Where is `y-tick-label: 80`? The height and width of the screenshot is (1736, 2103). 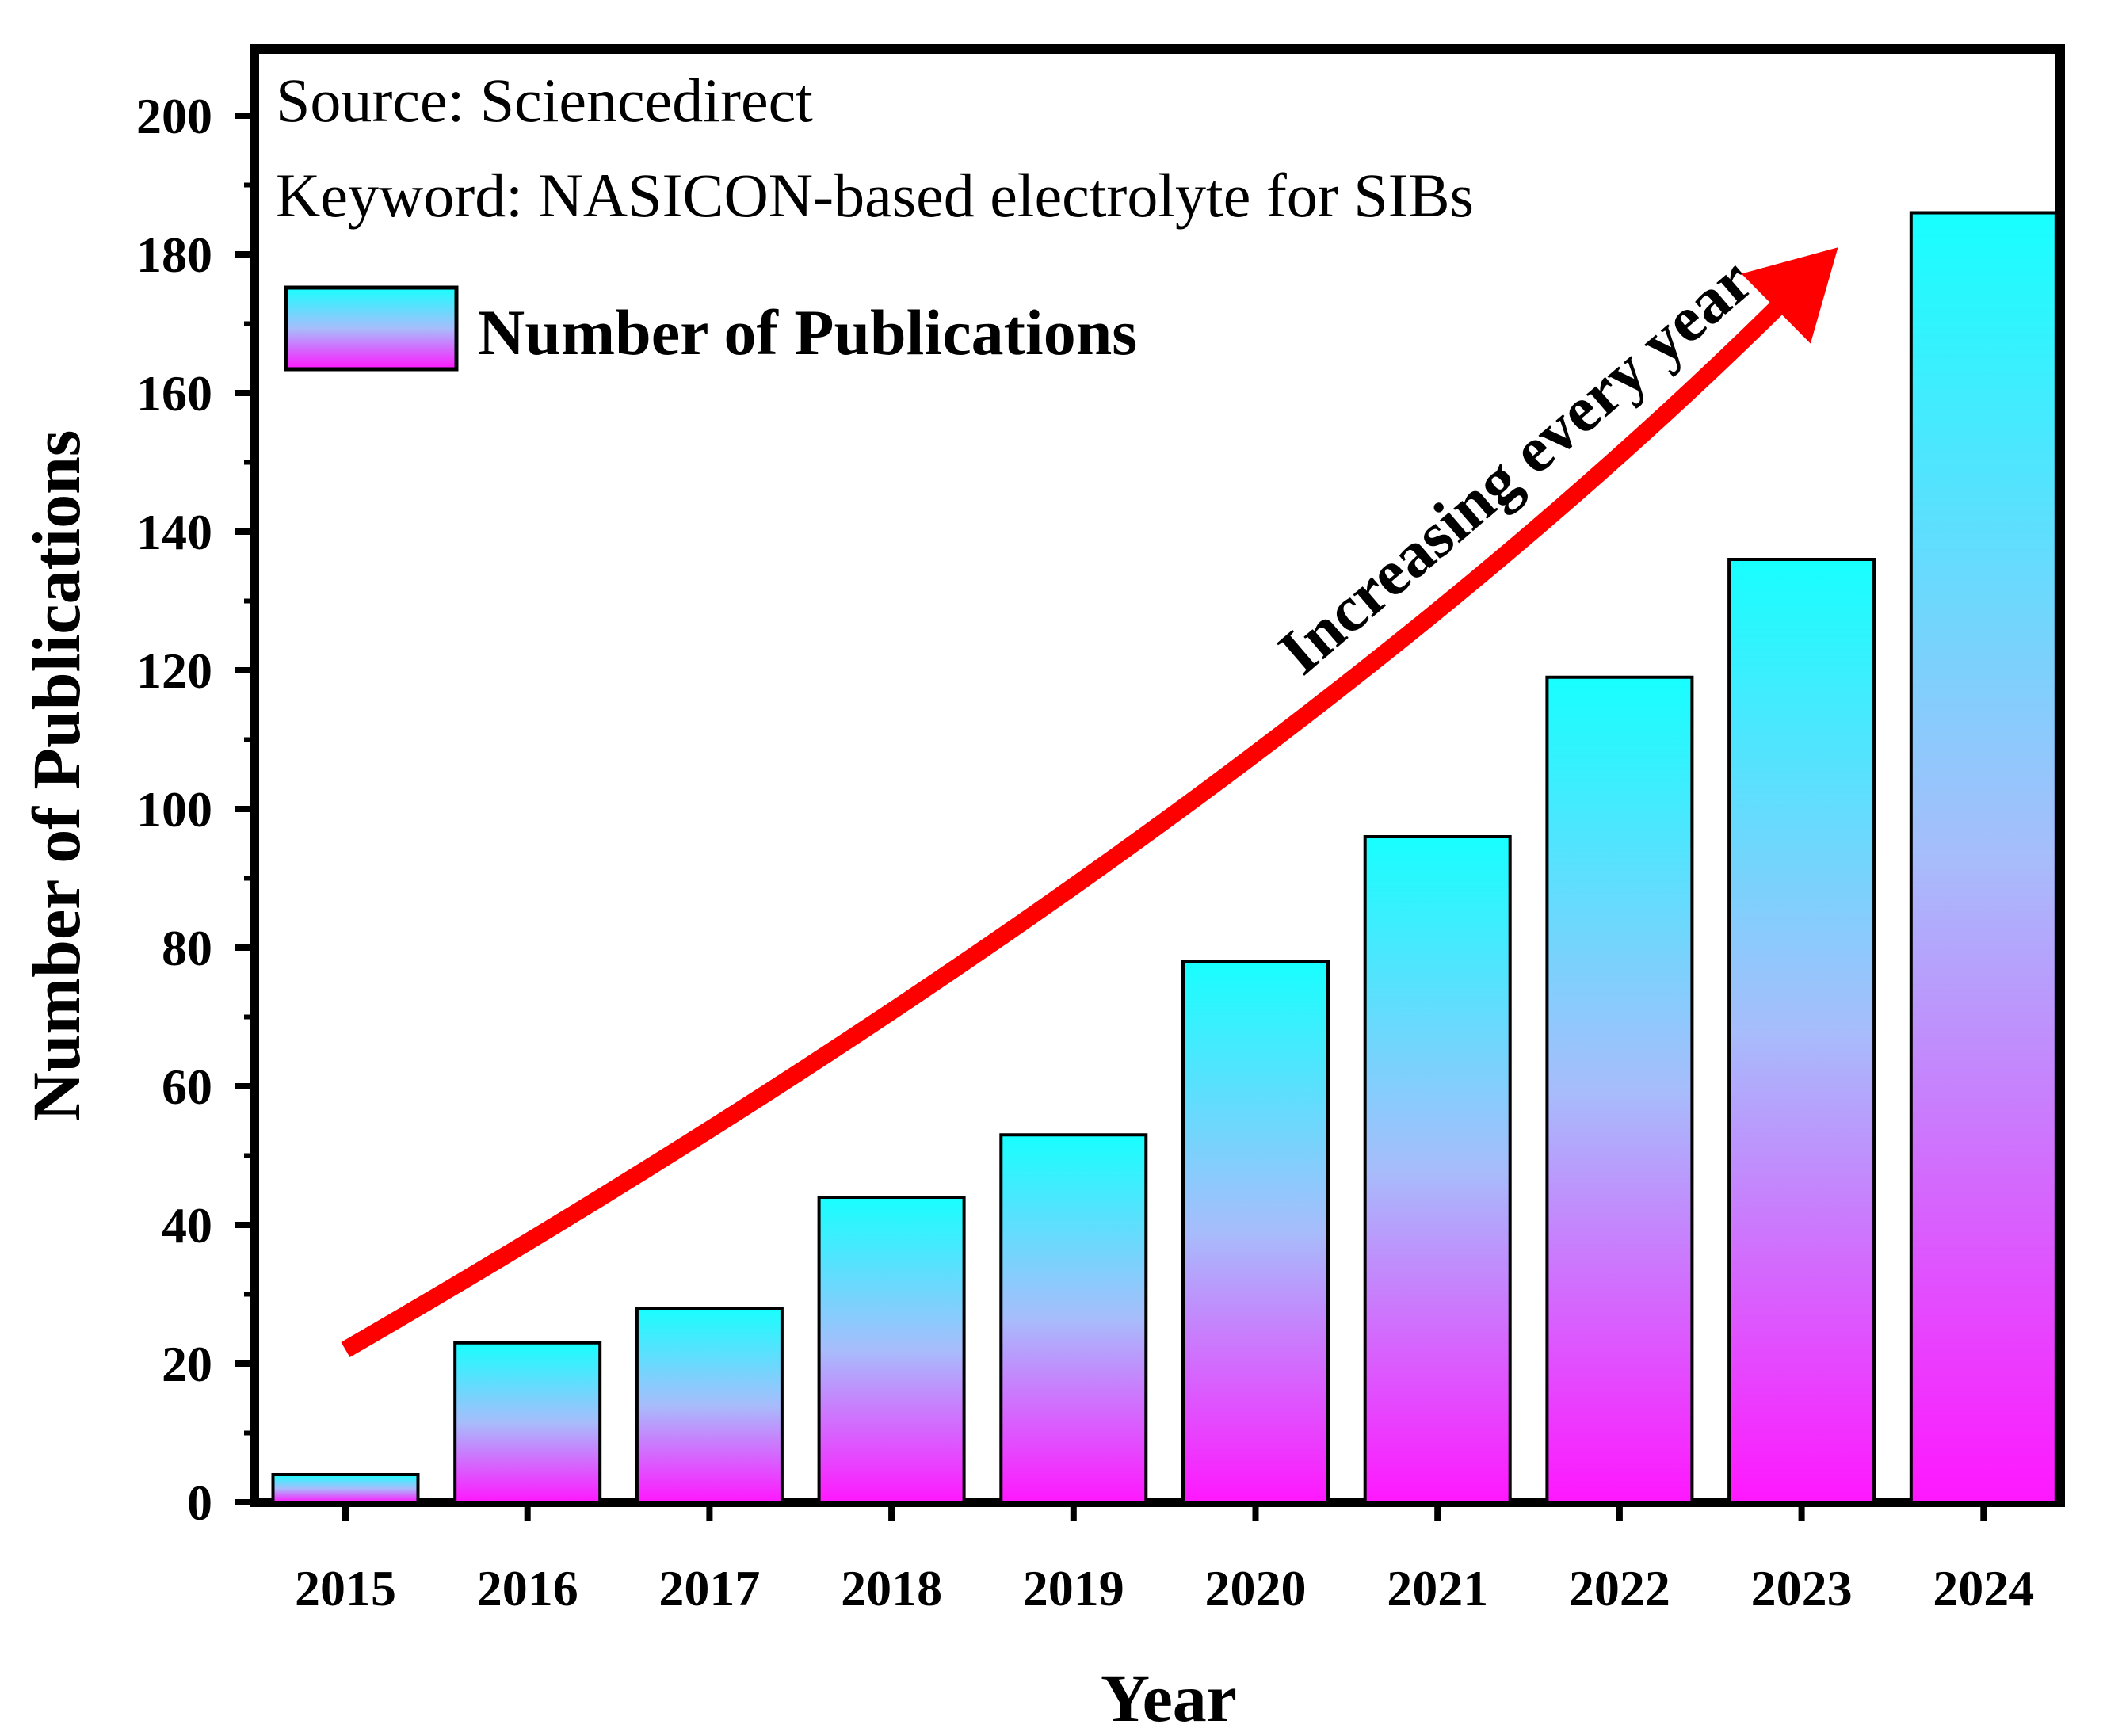 y-tick-label: 80 is located at coordinates (187, 948).